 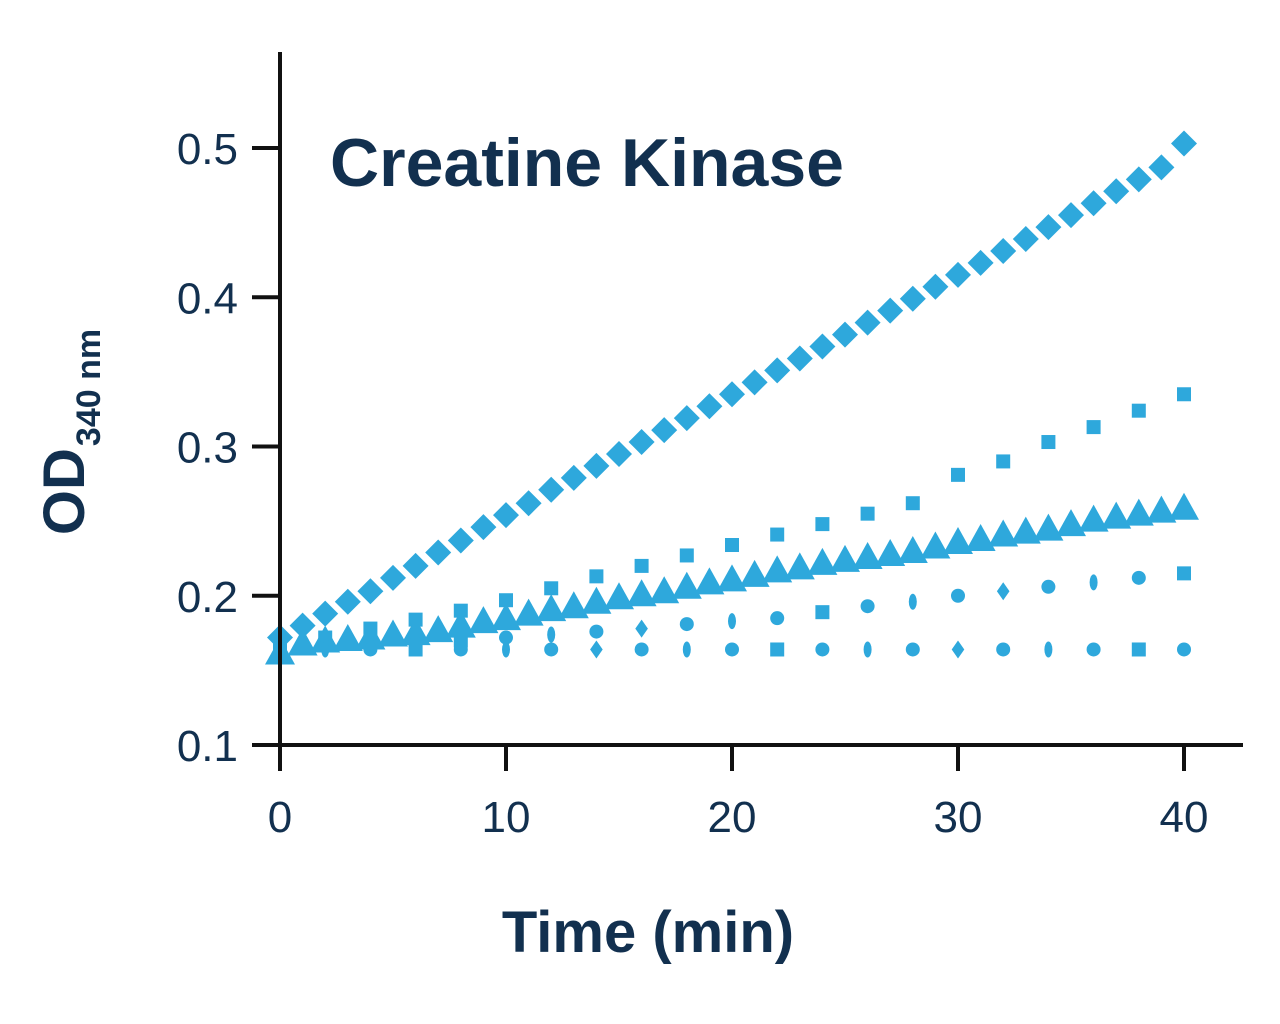 I want to click on x-tick-label: 0, so click(x=280, y=817).